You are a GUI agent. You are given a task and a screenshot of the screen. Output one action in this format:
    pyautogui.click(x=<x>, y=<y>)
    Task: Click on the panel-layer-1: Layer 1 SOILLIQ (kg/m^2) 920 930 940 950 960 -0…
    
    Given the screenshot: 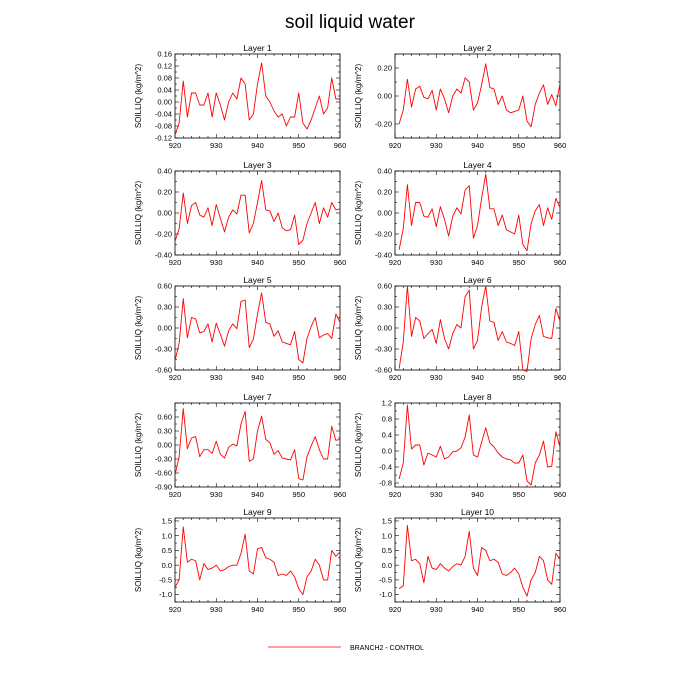 What is the action you would take?
    pyautogui.click(x=240, y=96)
    